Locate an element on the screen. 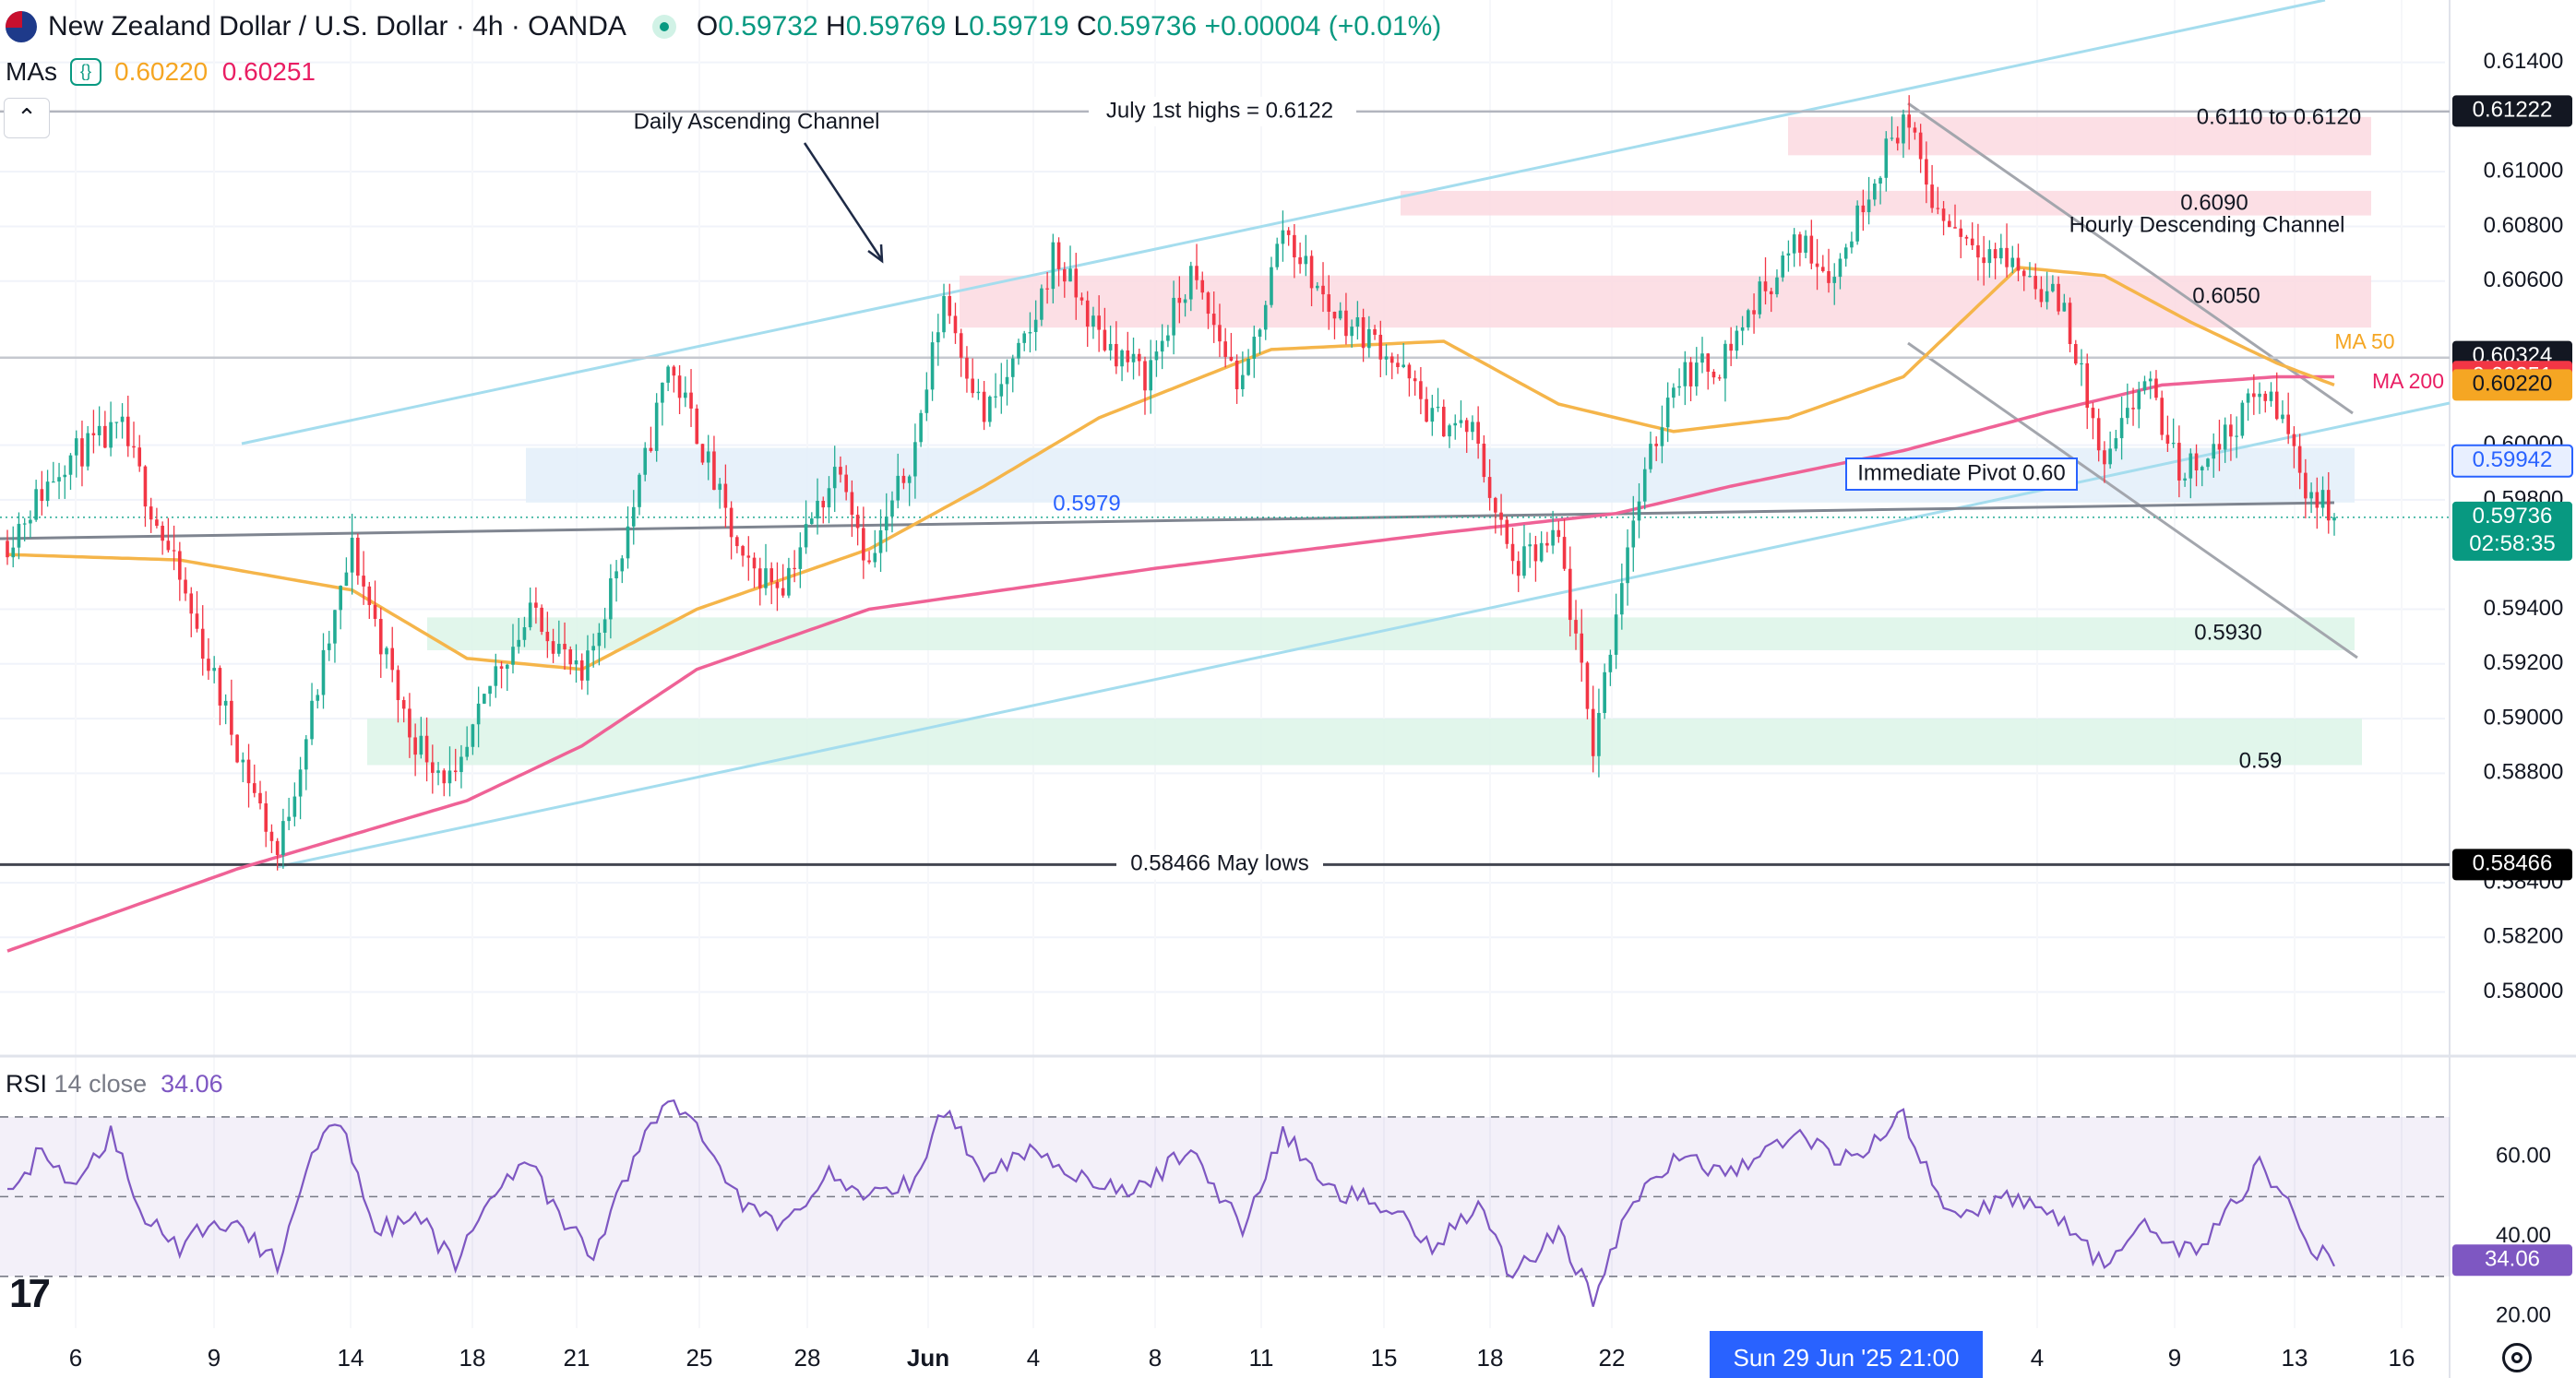 The image size is (2576, 1378). time-axis-tick: 4 is located at coordinates (2038, 1358).